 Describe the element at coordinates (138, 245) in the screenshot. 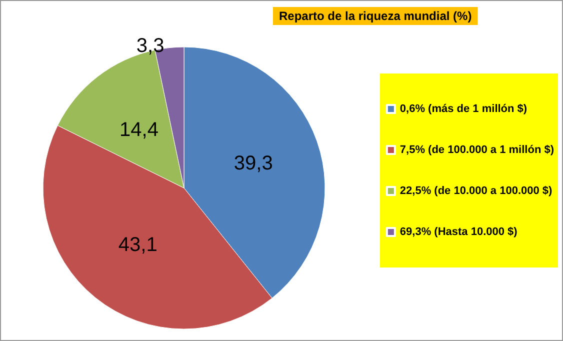

I see `data-label: 43,1` at that location.